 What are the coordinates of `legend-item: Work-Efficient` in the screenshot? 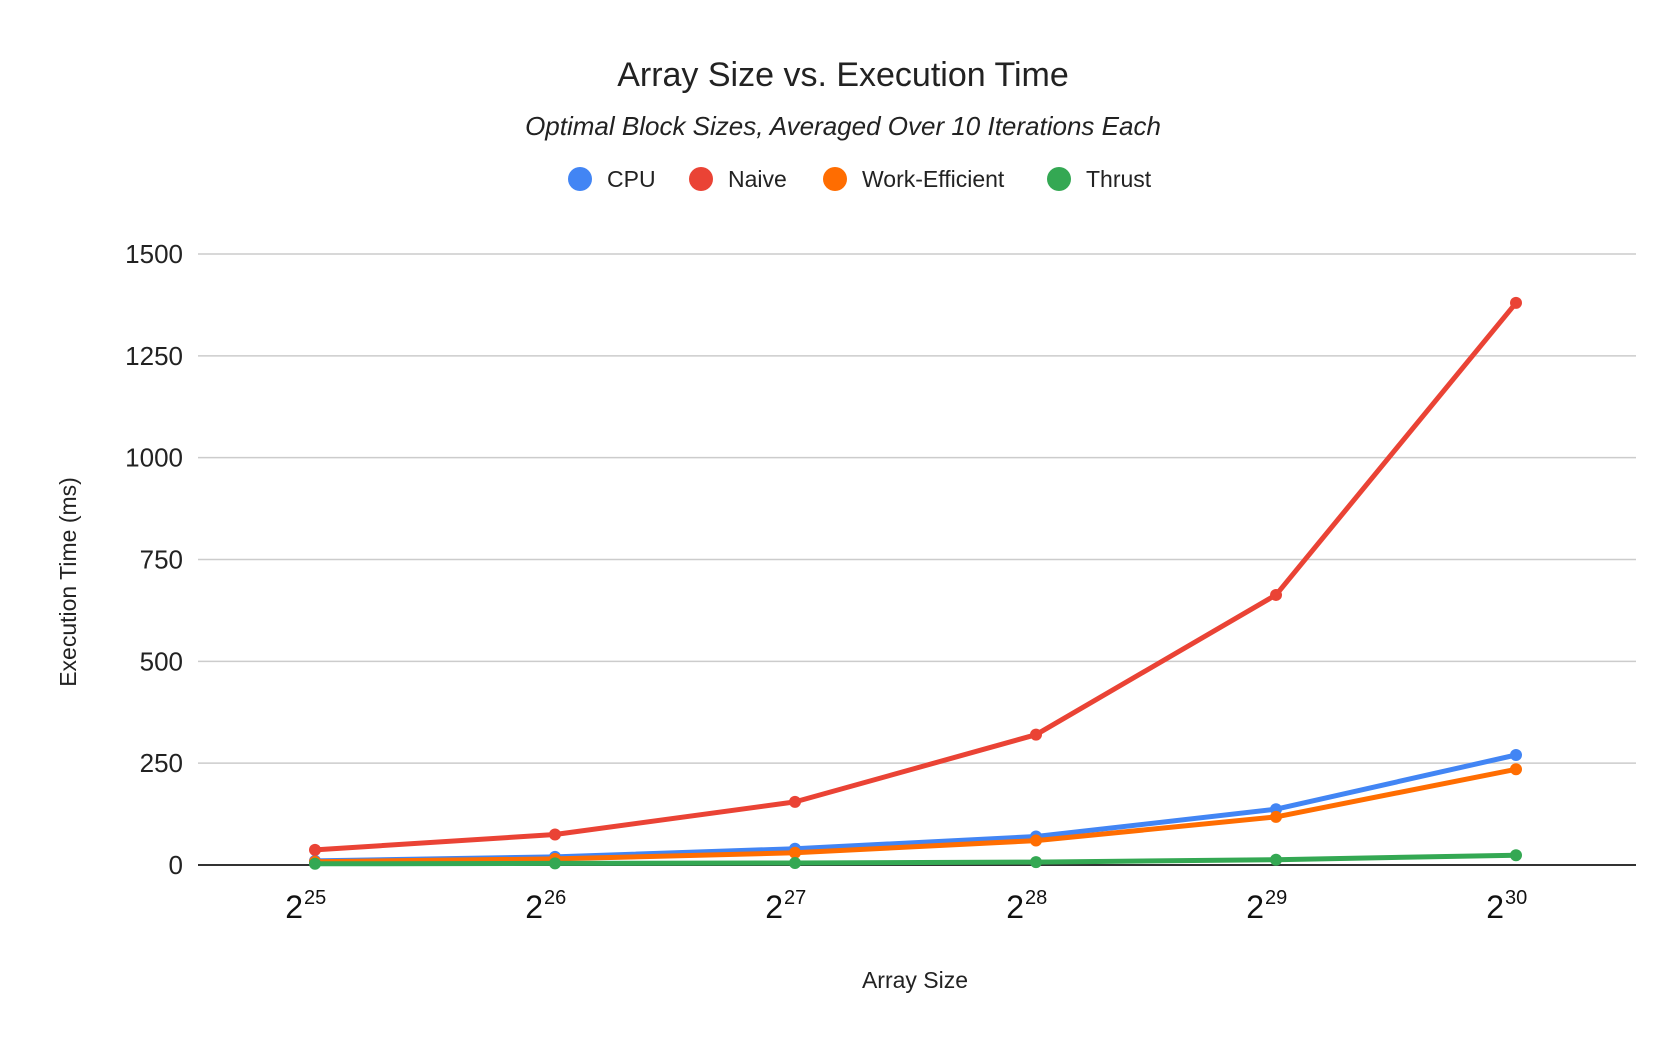 It's located at (914, 179).